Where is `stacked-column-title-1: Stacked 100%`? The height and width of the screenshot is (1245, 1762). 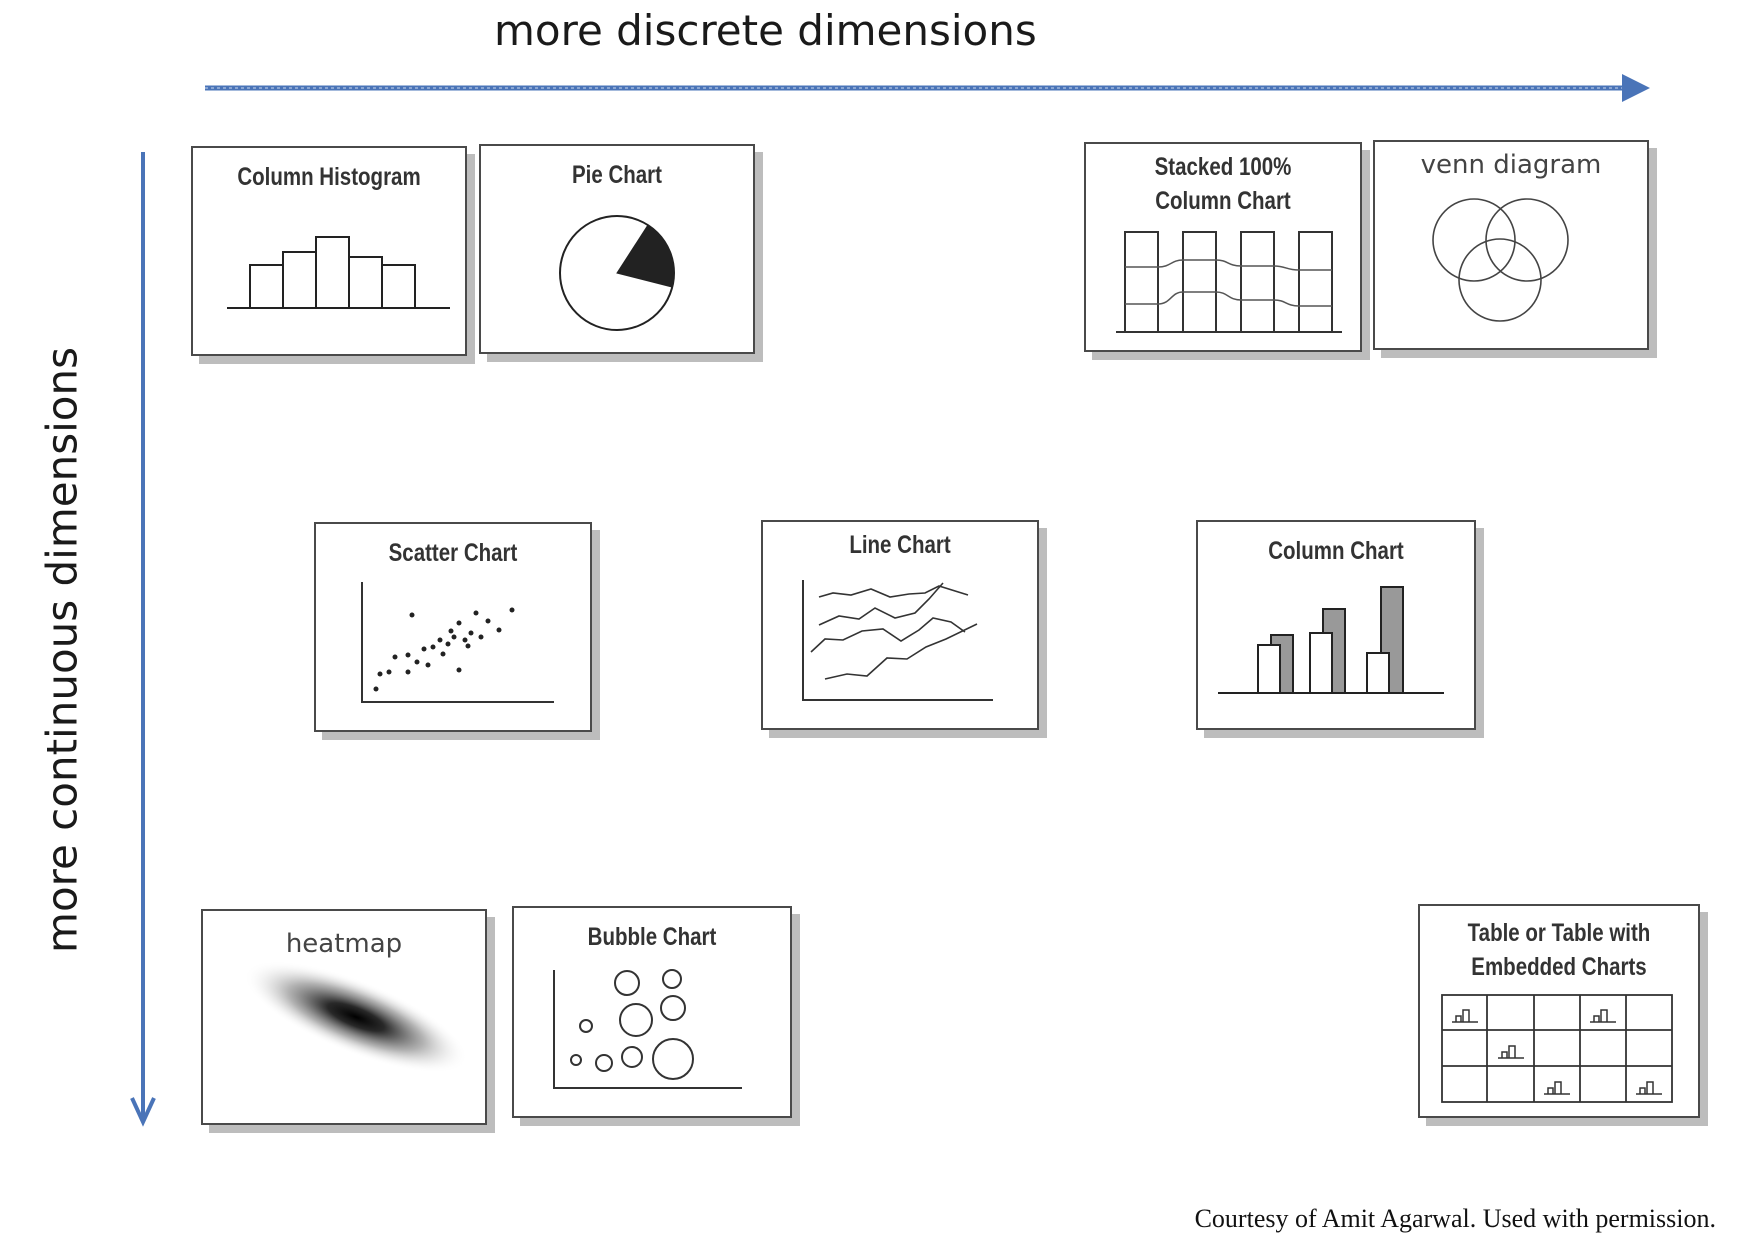 stacked-column-title-1: Stacked 100% is located at coordinates (1223, 167).